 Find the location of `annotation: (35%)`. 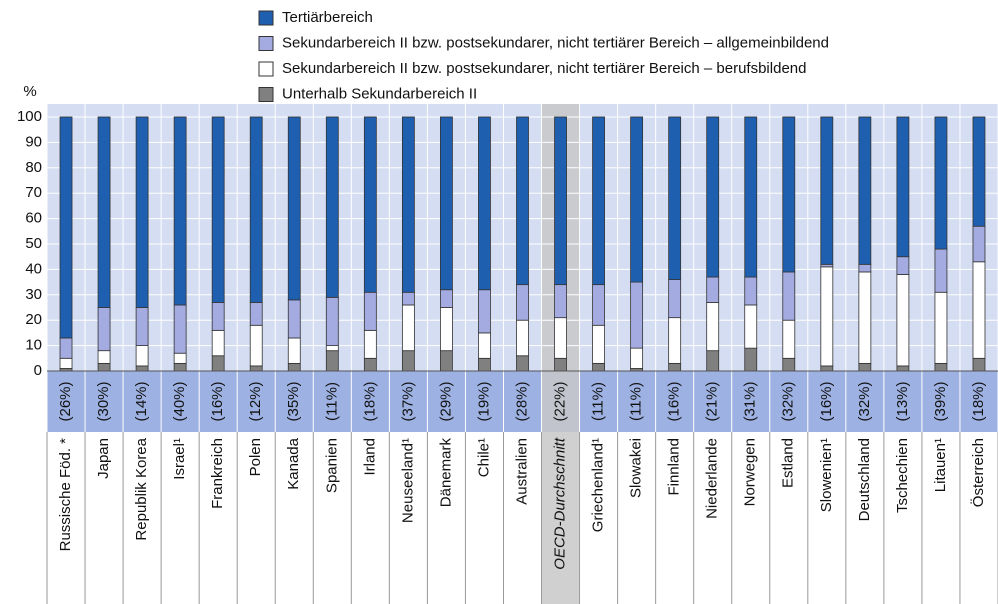

annotation: (35%) is located at coordinates (293, 401).